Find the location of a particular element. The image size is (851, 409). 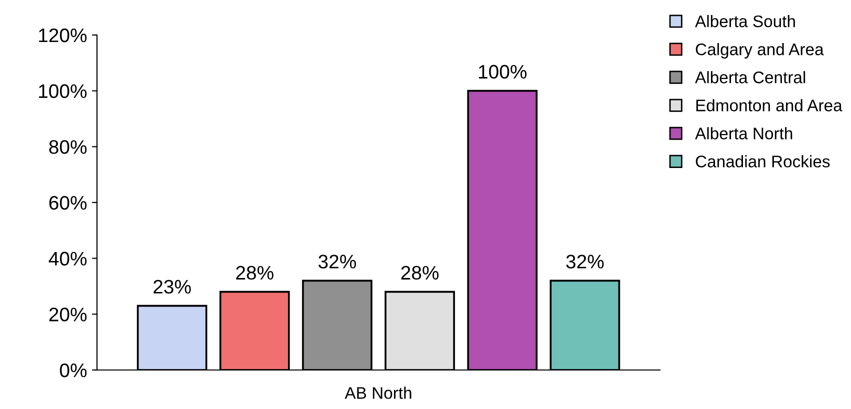

y-tick-label: 0% is located at coordinates (73, 370).